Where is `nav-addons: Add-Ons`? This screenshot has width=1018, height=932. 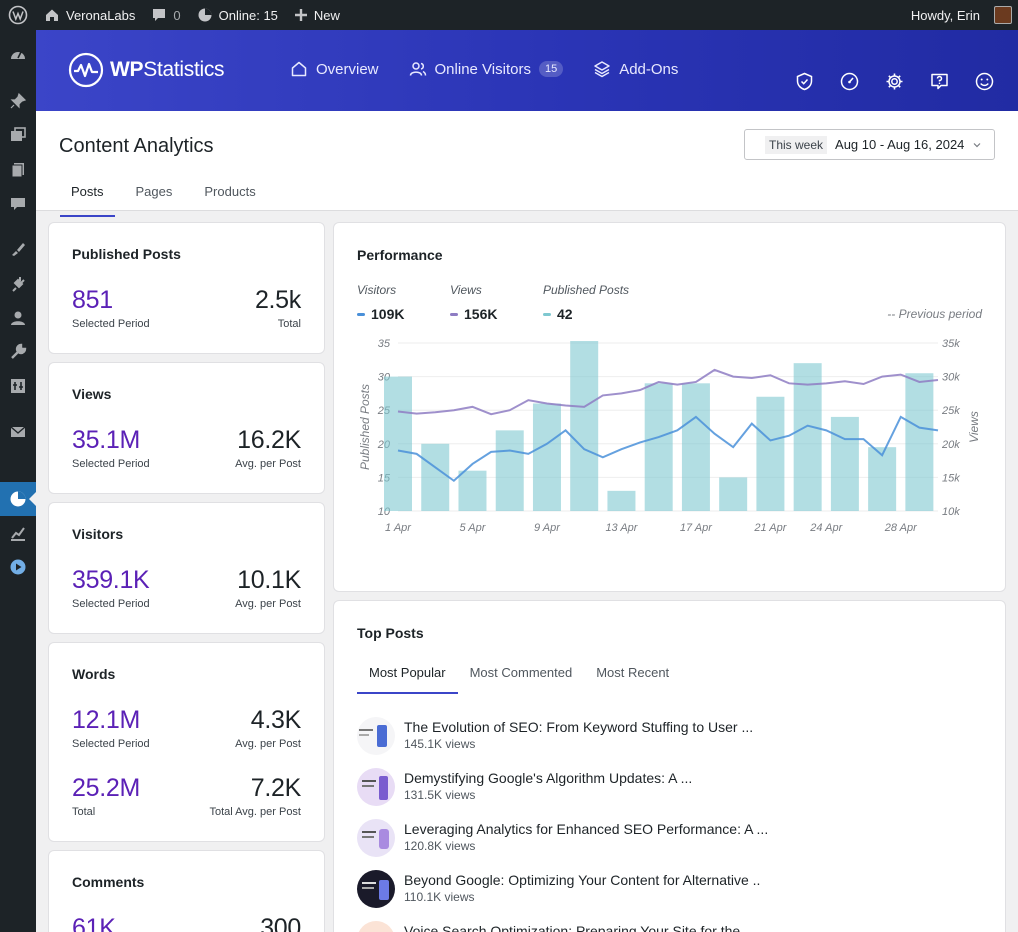
nav-addons: Add-Ons is located at coordinates (635, 69).